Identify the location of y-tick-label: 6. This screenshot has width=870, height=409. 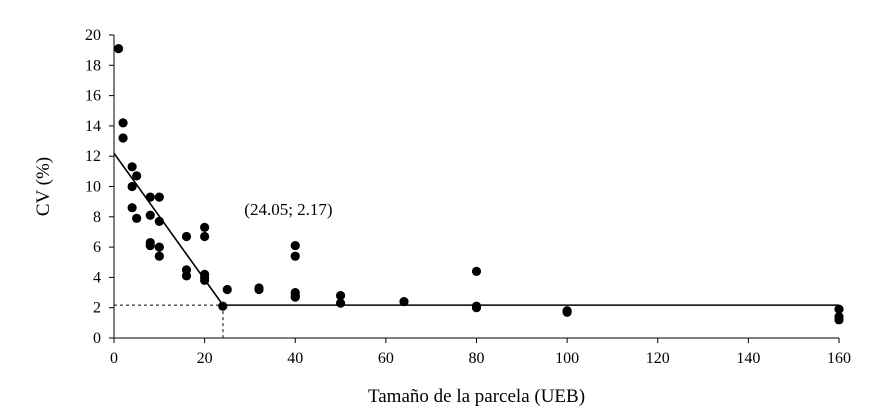
(97, 247).